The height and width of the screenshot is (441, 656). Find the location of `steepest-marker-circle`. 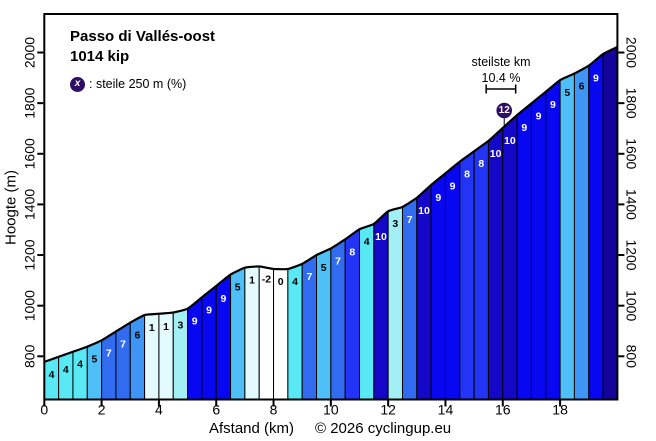

steepest-marker-circle is located at coordinates (504, 110).